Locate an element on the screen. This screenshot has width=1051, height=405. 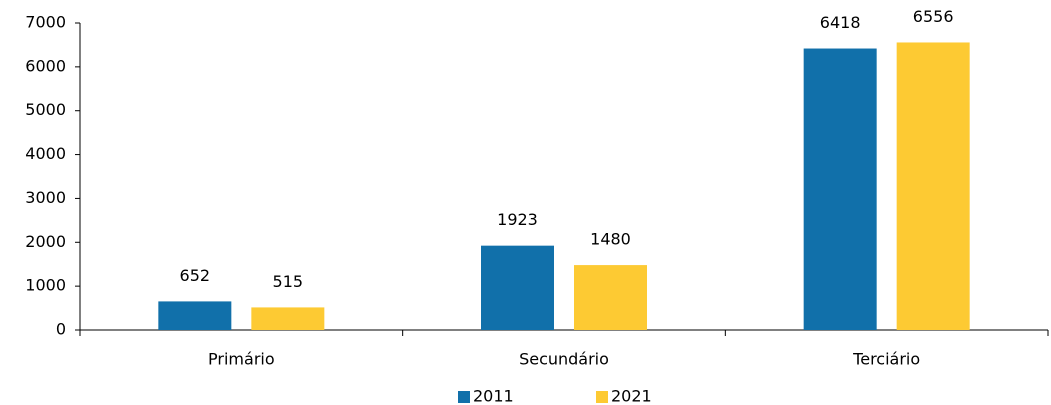
value-label: 1923 is located at coordinates (517, 219).